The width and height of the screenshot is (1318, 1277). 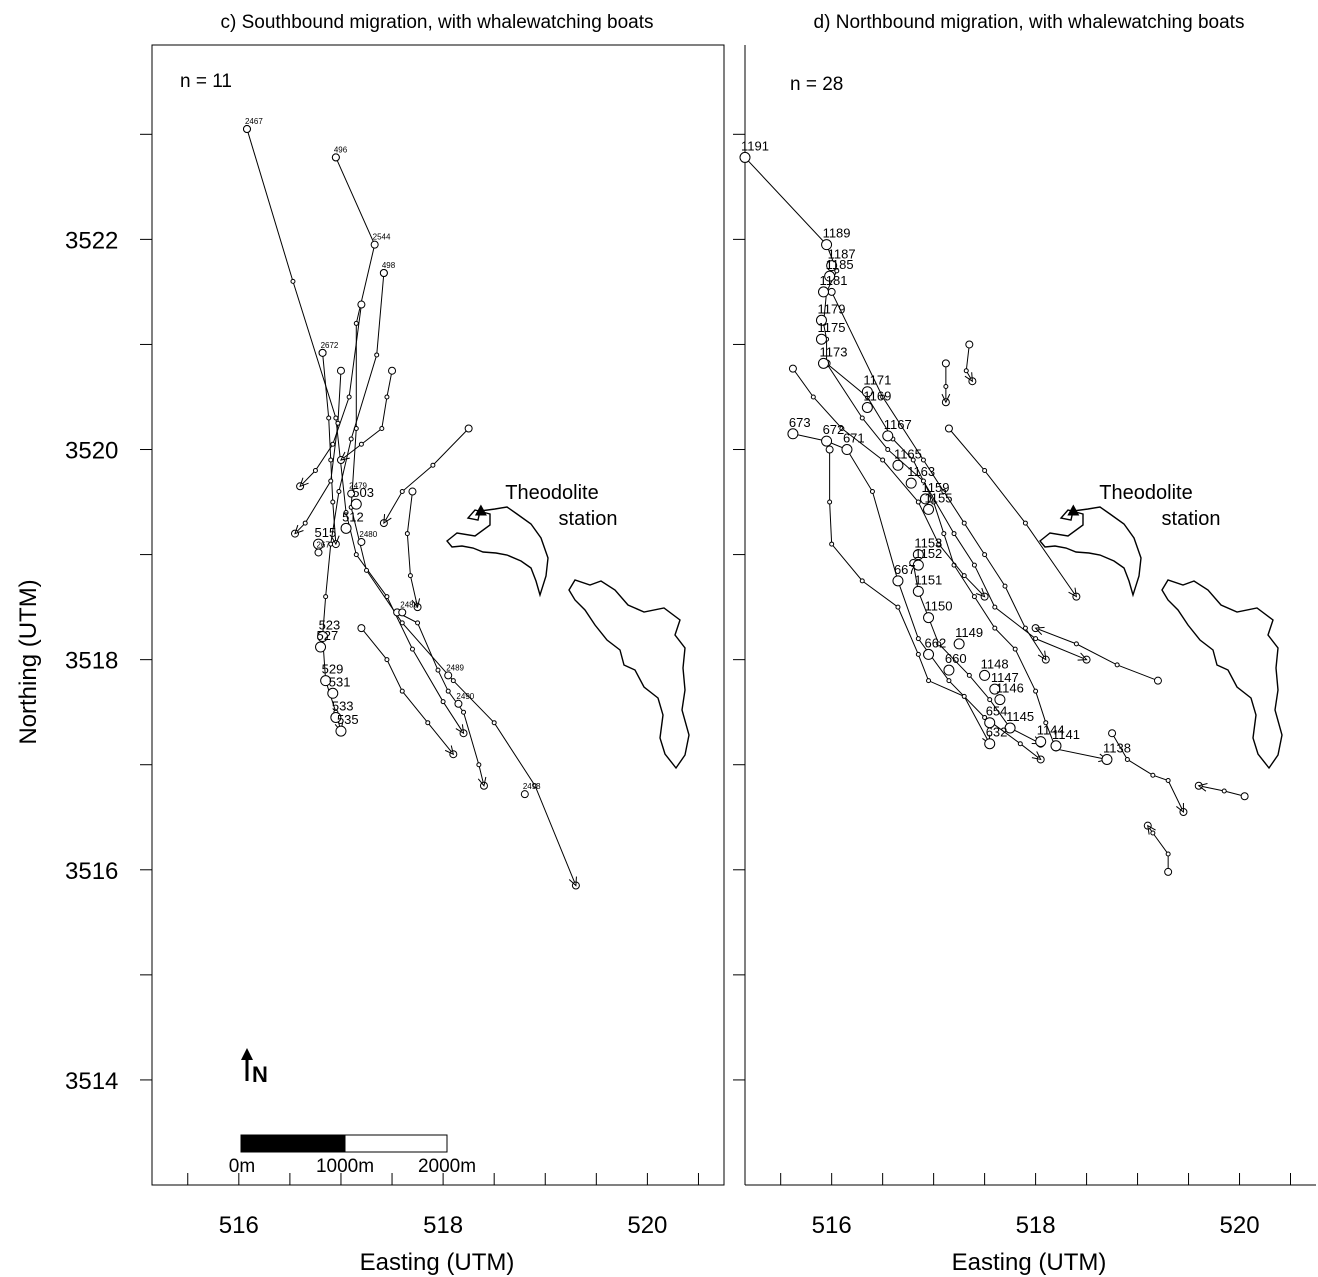 What do you see at coordinates (91, 661) in the screenshot?
I see `y-tick-label: 3518` at bounding box center [91, 661].